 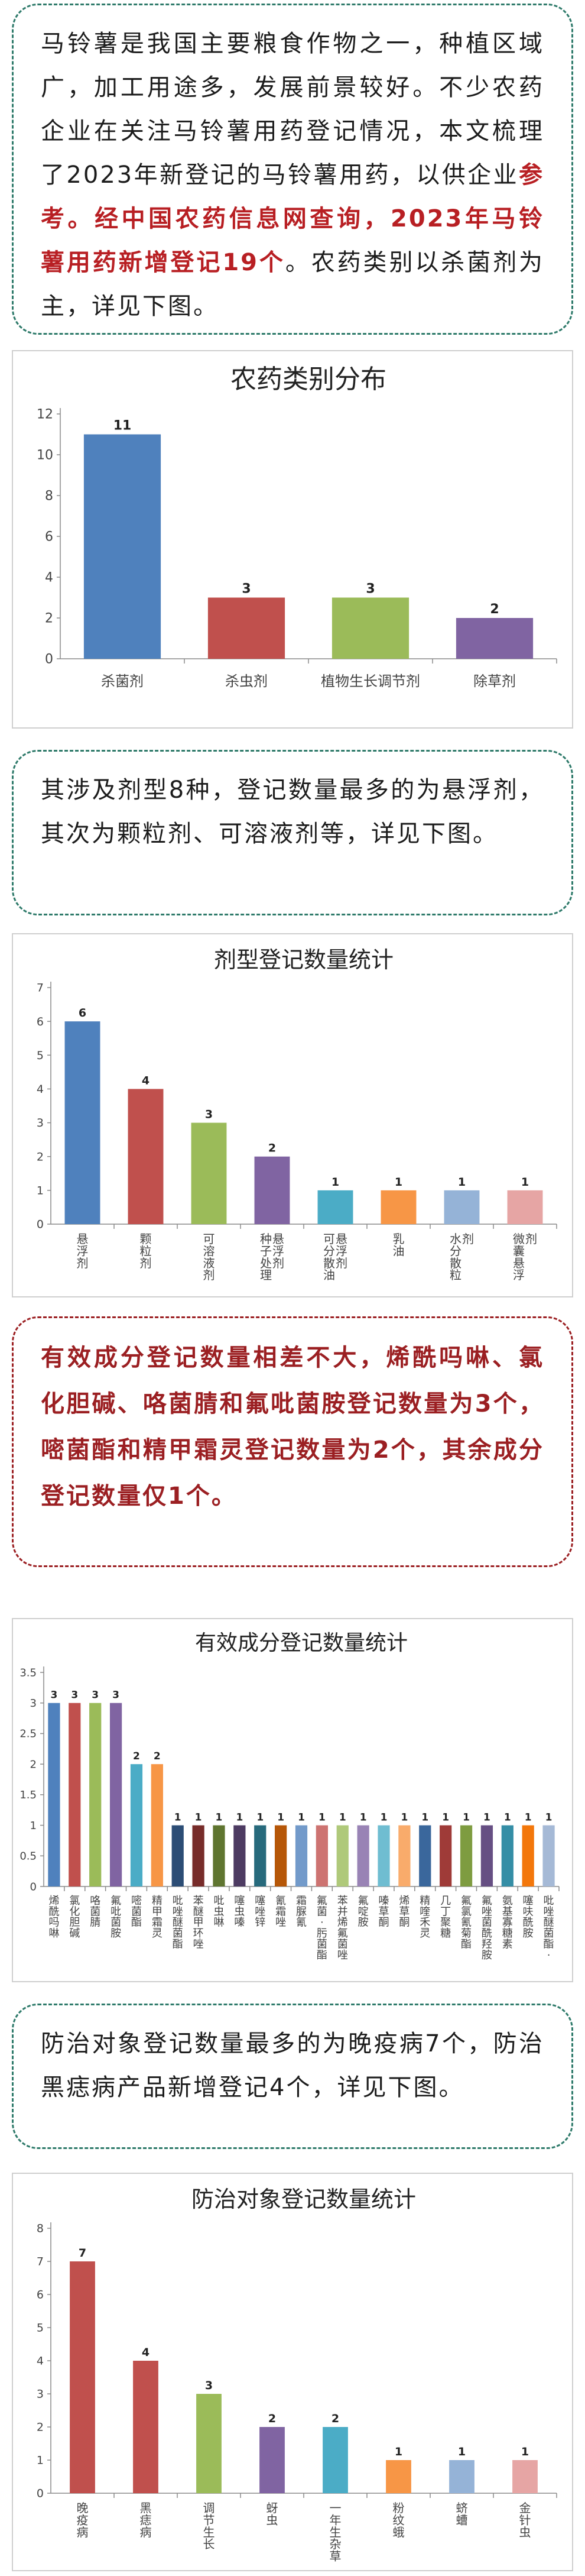 I want to click on dosage-text-box: 其涉及剂型8种，登记数量最多的为悬浮剂，其次为颗粒剂、可溶液剂等，详见下图。, so click(x=292, y=832).